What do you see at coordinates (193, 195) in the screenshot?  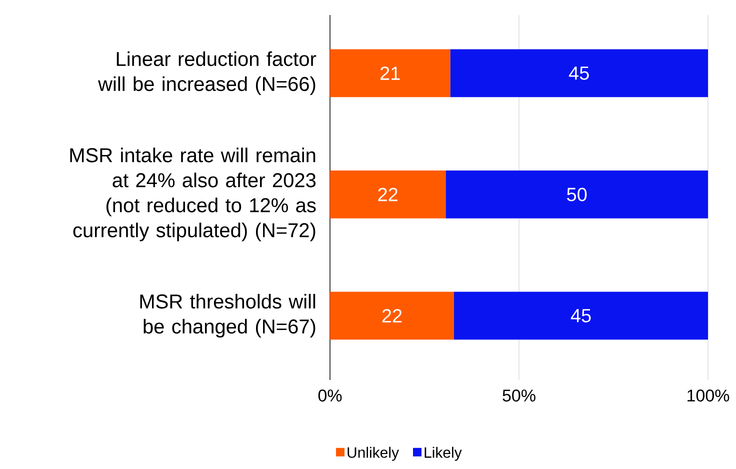 I see `y-tick-label: MSR intake rate will remain at 24% also after 2023 (not reduced to 12% as currently stipulated) (N=72)` at bounding box center [193, 195].